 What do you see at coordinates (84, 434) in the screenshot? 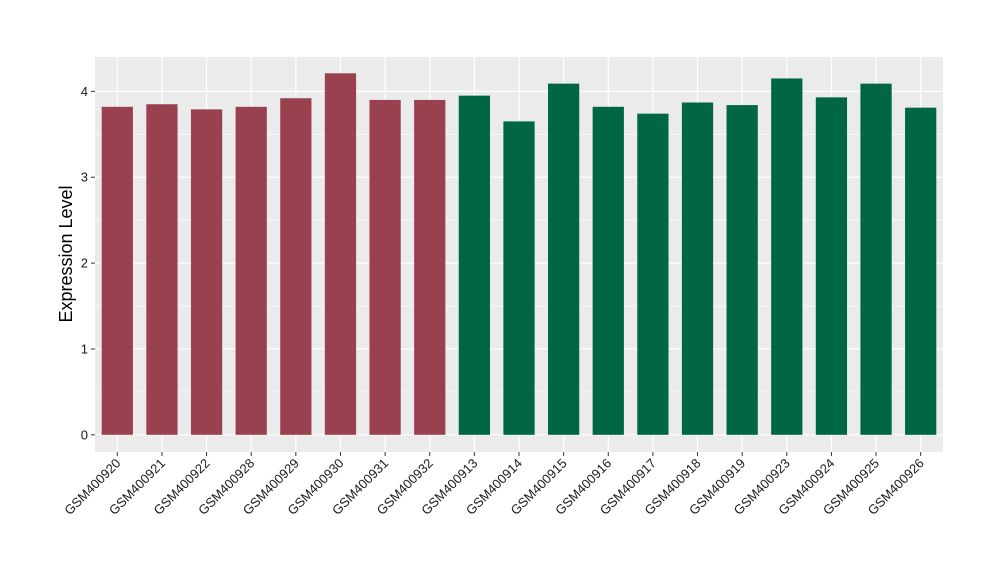
I see `y-tick-label: 0` at bounding box center [84, 434].